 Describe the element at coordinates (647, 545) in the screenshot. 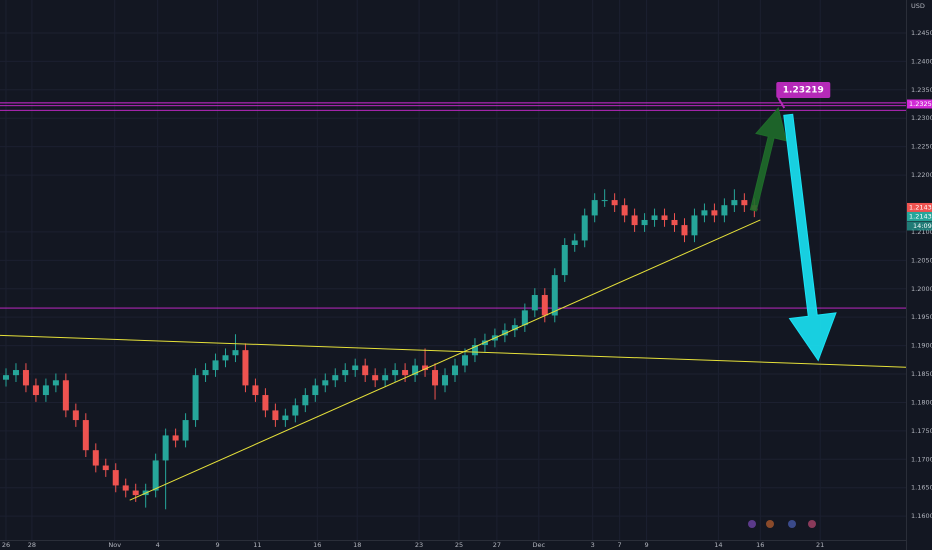

I see `x-tick-label: 9` at that location.